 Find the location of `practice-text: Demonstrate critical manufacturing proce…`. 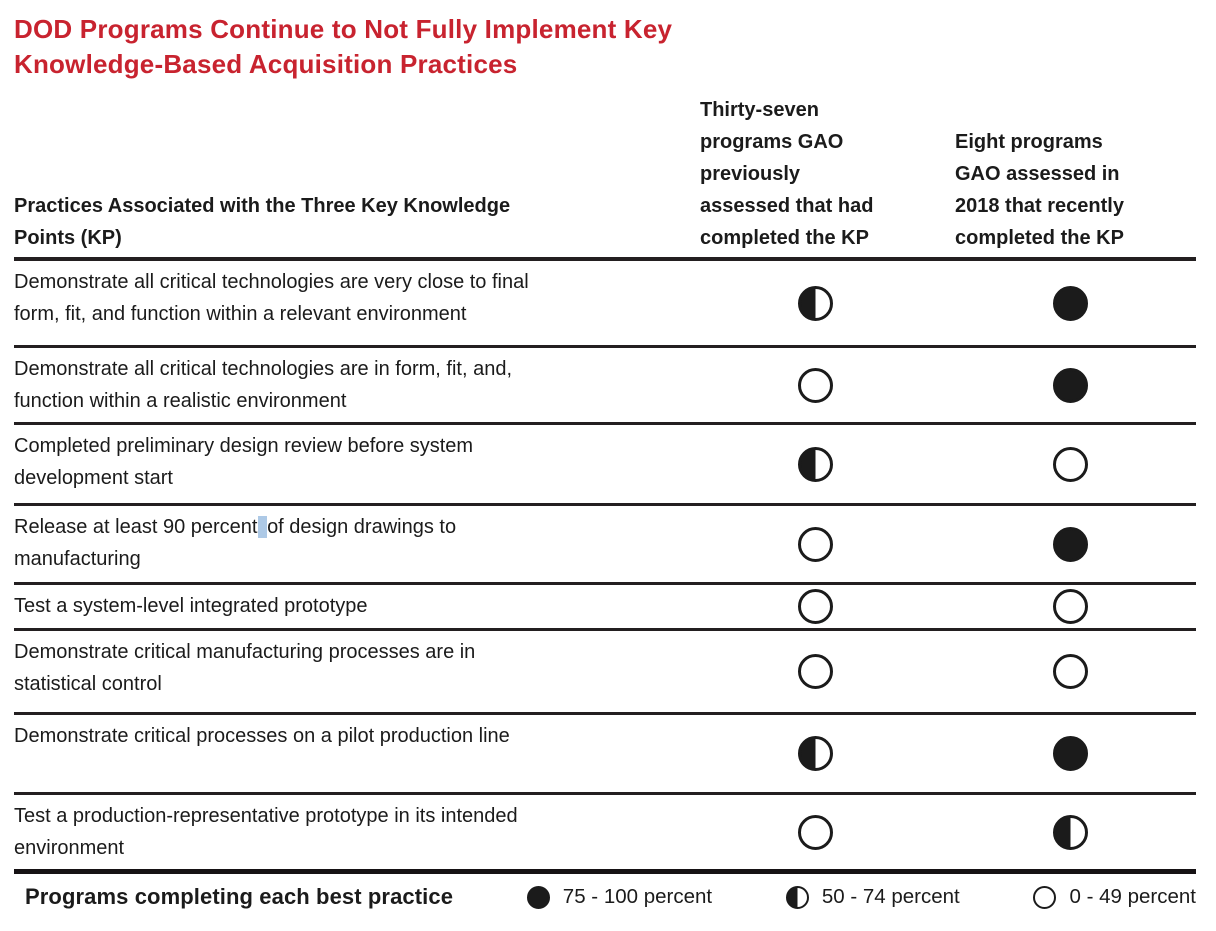

practice-text: Demonstrate critical manufacturing proce… is located at coordinates (245, 668).